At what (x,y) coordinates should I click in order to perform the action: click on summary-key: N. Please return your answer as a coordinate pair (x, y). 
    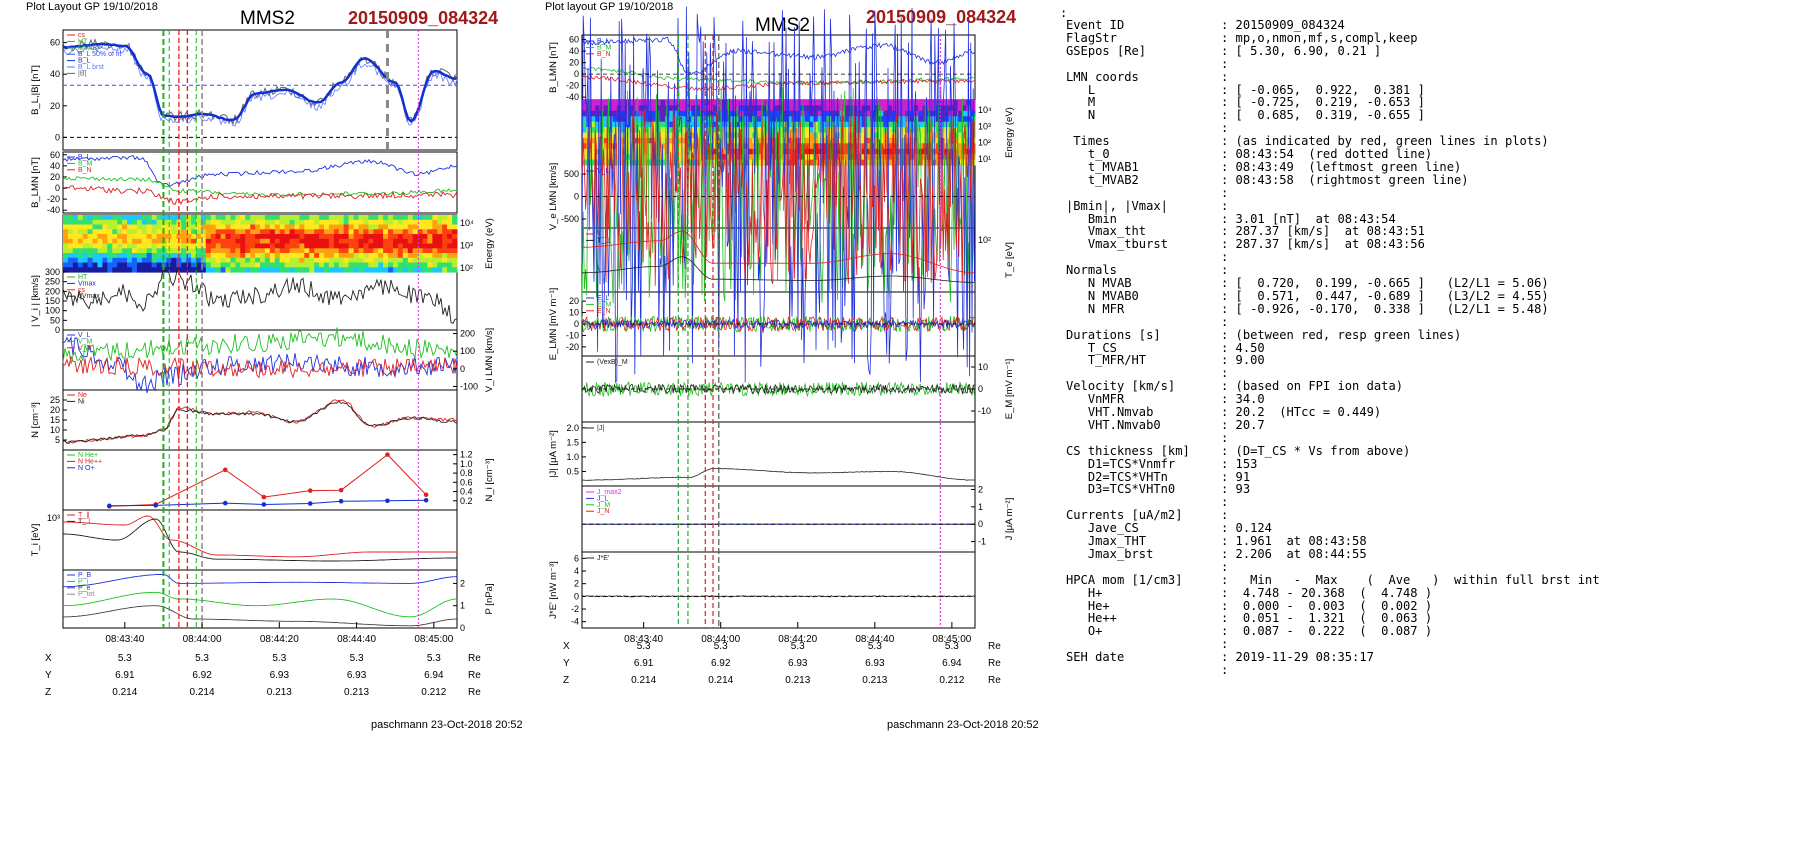
    Looking at the image, I should click on (1081, 115).